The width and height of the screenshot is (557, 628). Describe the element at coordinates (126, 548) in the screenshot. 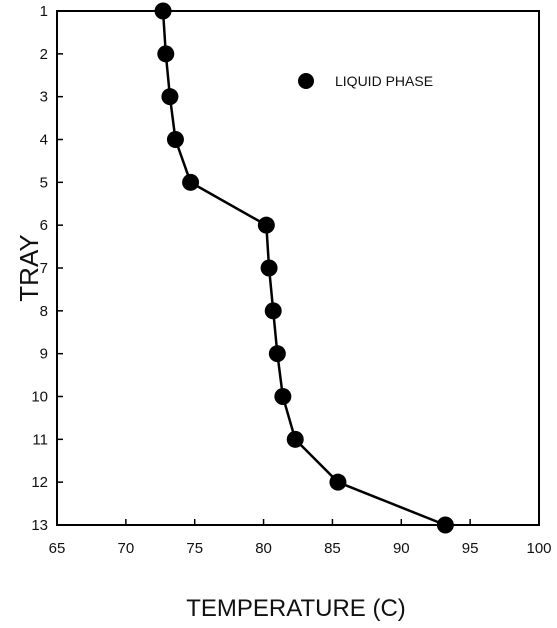

I see `x-tick-label: 70` at that location.